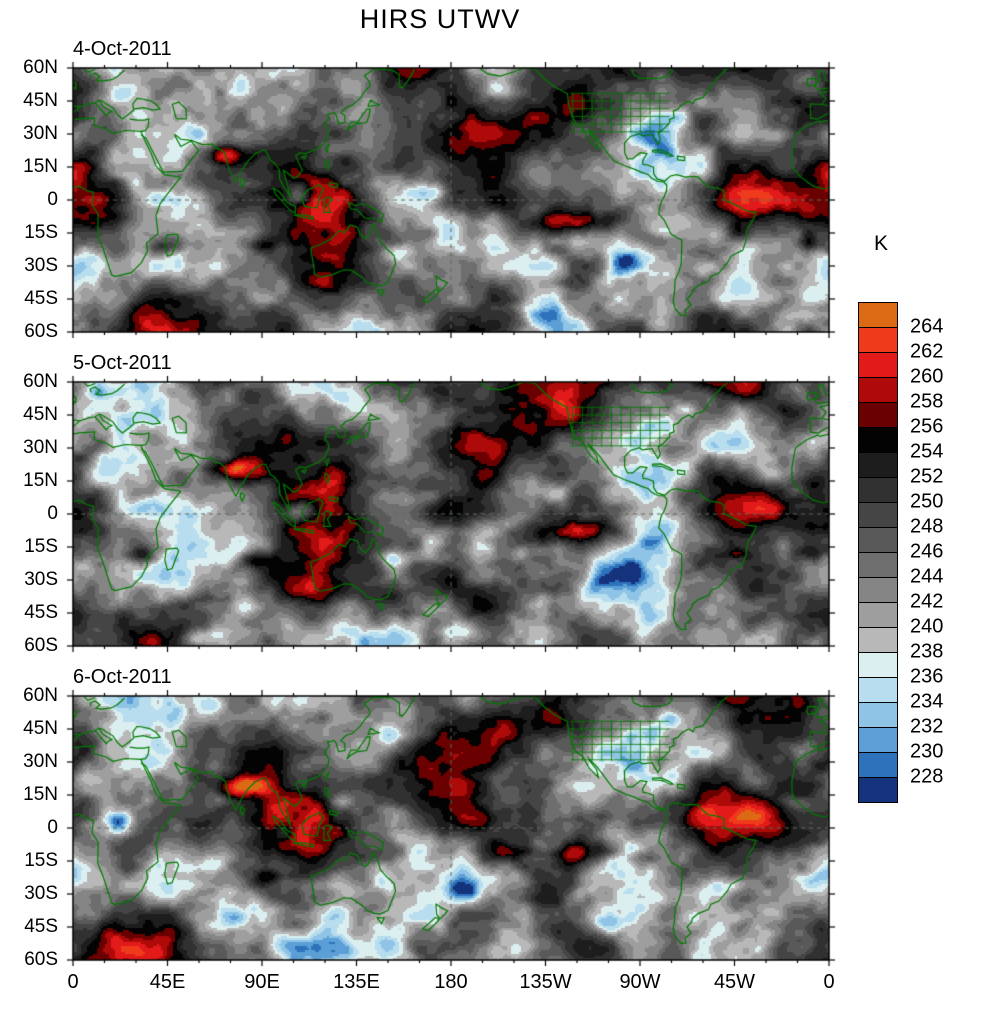 Image resolution: width=982 pixels, height=1014 pixels. What do you see at coordinates (927, 351) in the screenshot?
I see `colorbar-tick-label: 262` at bounding box center [927, 351].